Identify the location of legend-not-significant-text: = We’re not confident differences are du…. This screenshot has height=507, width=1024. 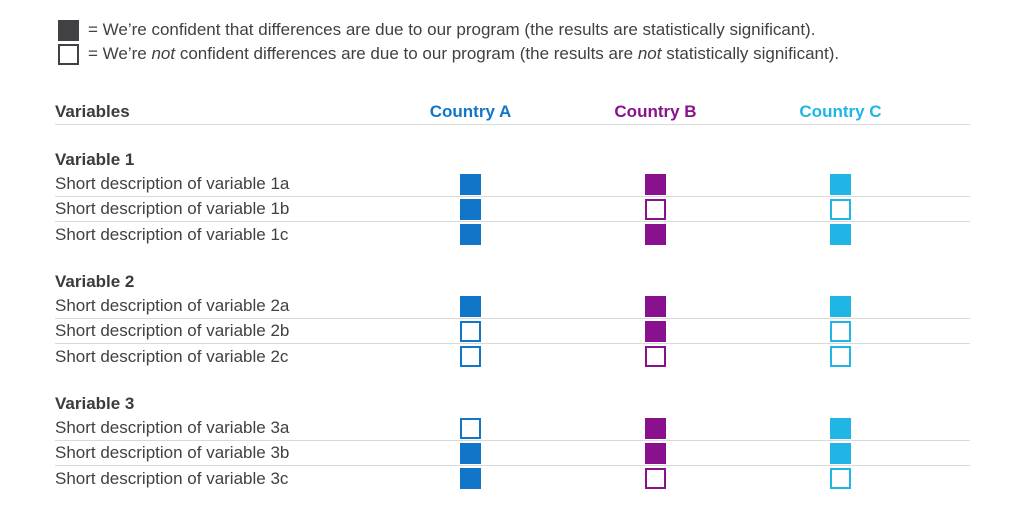
(464, 53).